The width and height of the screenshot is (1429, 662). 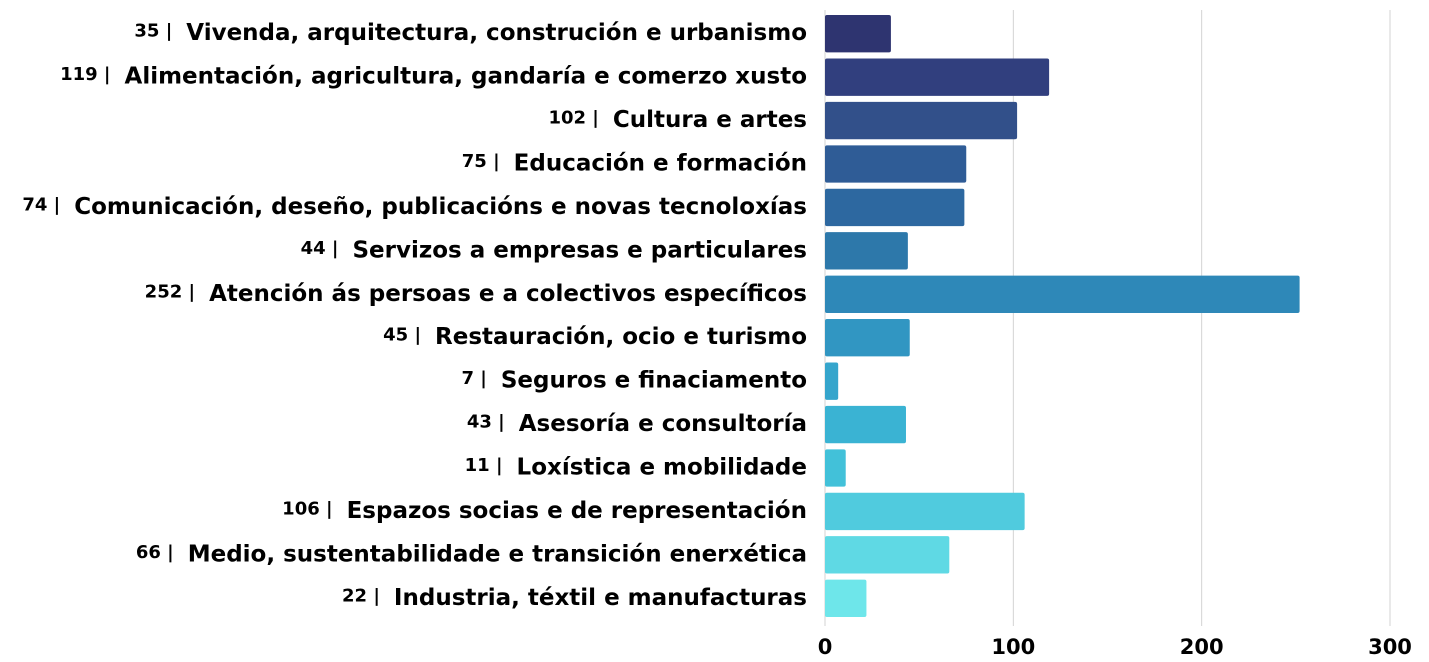 What do you see at coordinates (825, 647) in the screenshot?
I see `x-tick-label: 0` at bounding box center [825, 647].